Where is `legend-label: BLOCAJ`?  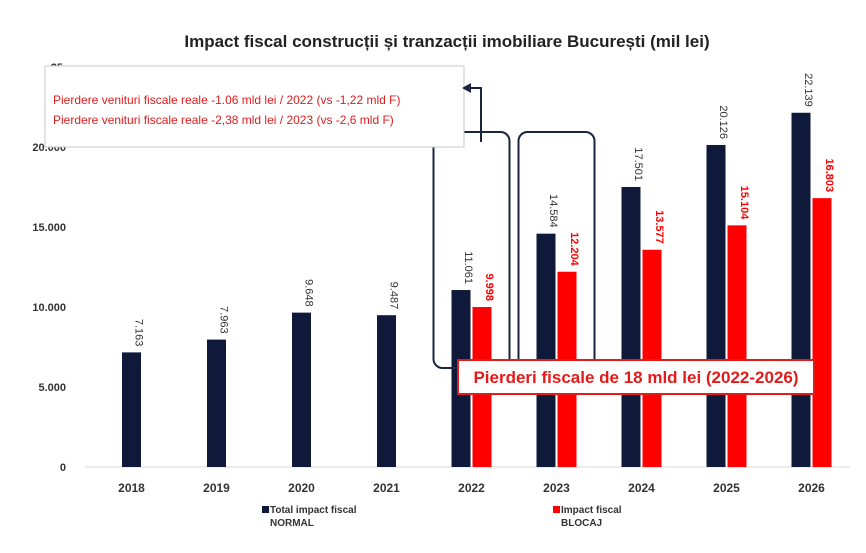
legend-label: BLOCAJ is located at coordinates (581, 523).